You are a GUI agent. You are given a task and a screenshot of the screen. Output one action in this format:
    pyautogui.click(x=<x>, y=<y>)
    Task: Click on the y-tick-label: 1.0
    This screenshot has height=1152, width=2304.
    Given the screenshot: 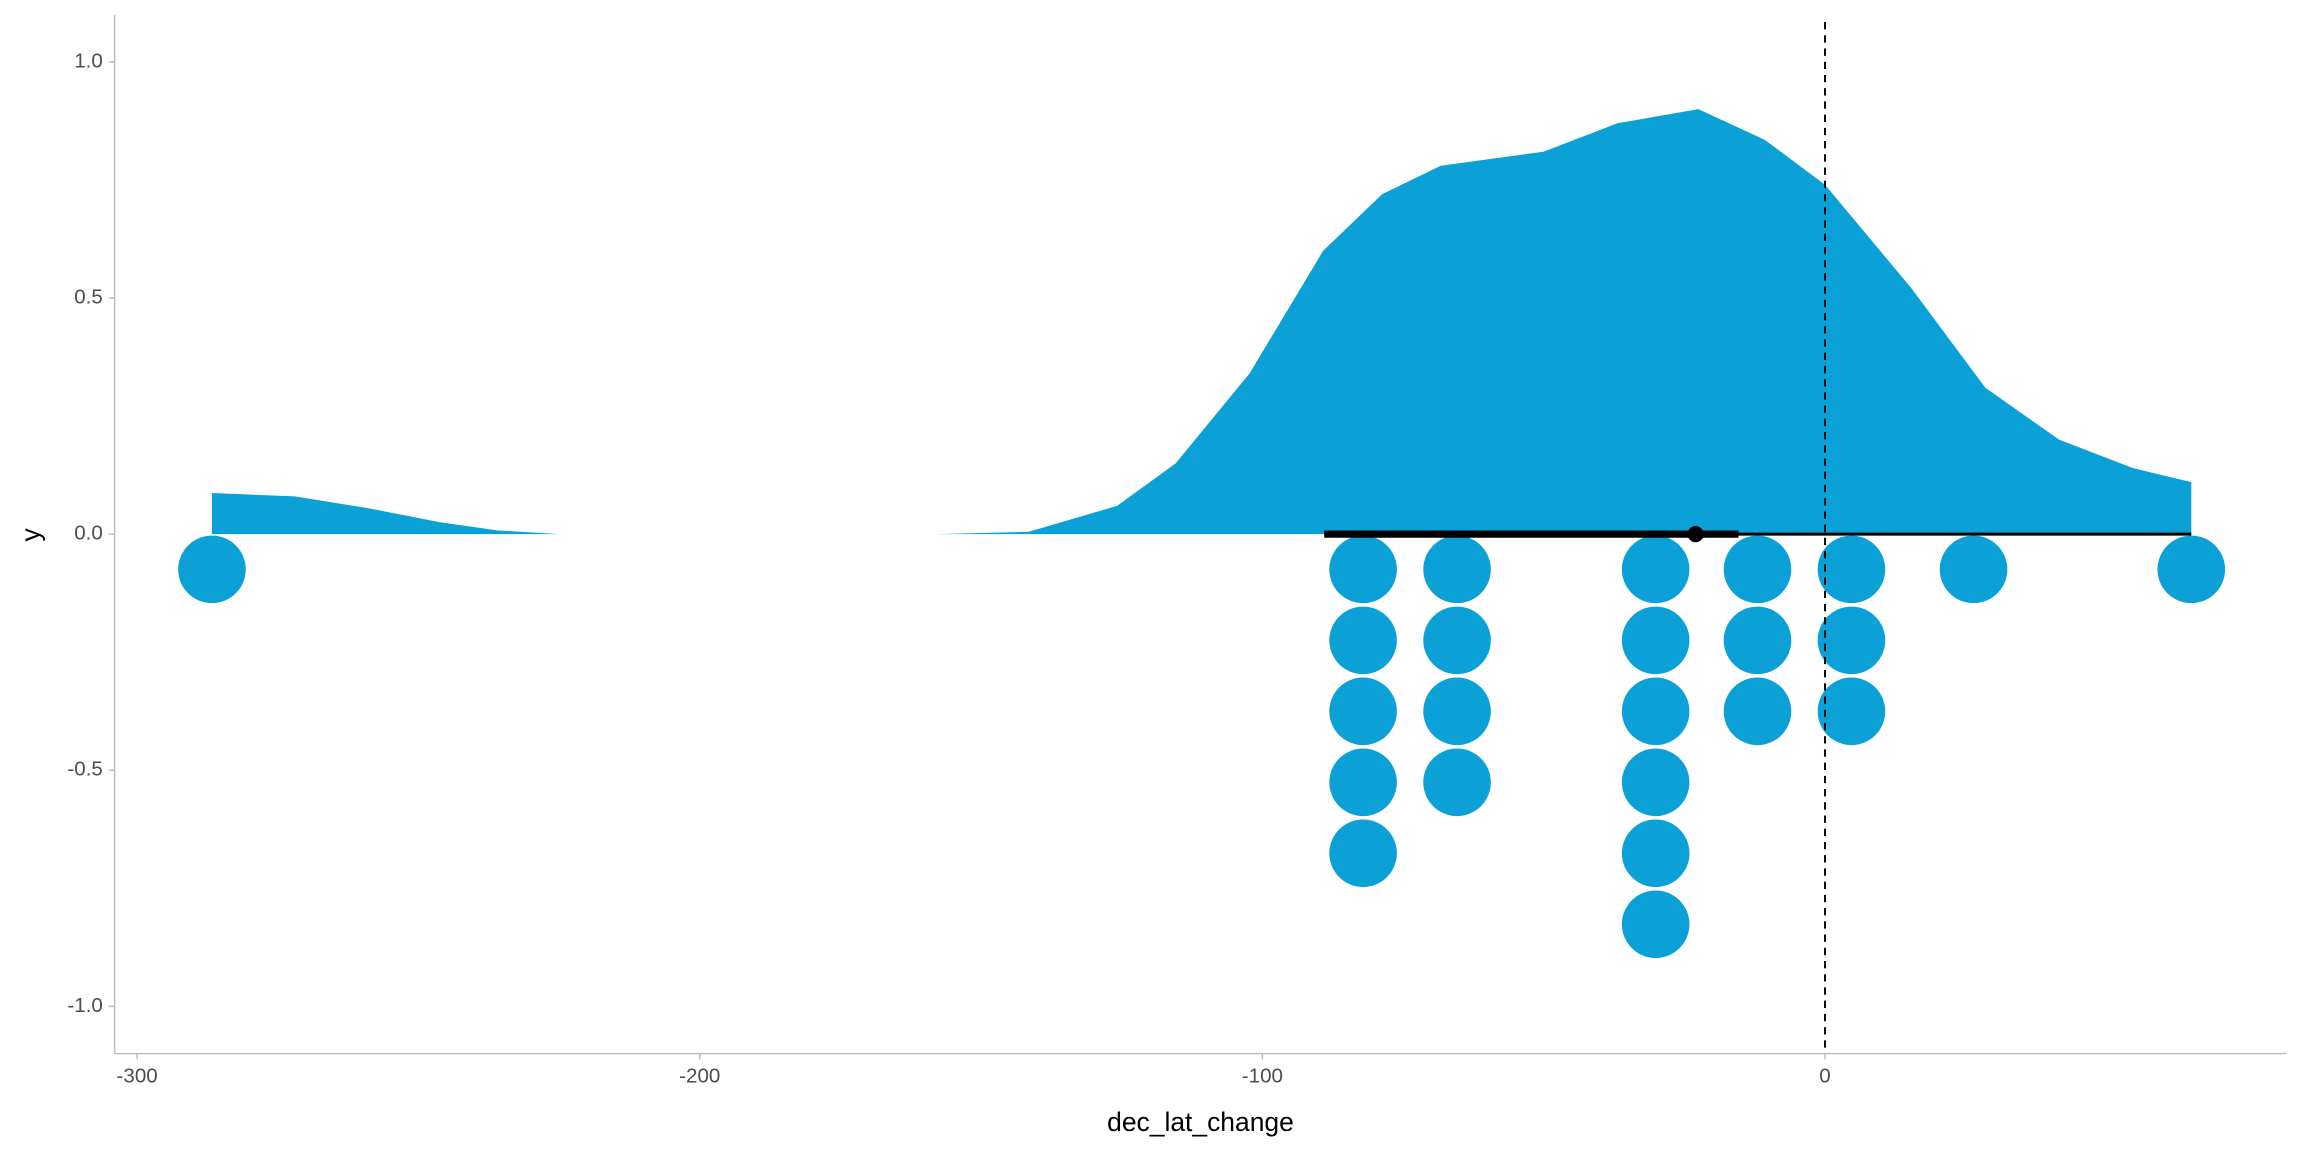 What is the action you would take?
    pyautogui.click(x=88, y=60)
    